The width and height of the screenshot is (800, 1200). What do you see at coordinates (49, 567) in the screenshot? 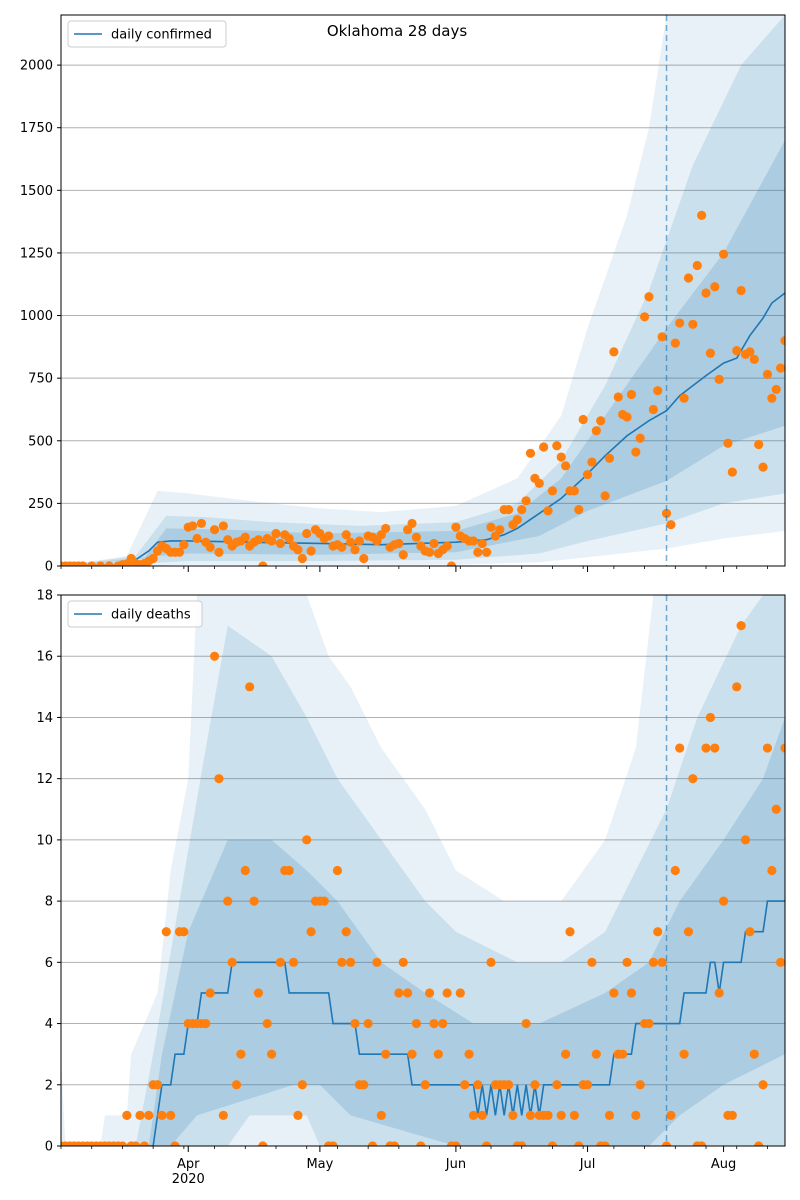
I see `confirmed-y-tick-label: 0` at bounding box center [49, 567].